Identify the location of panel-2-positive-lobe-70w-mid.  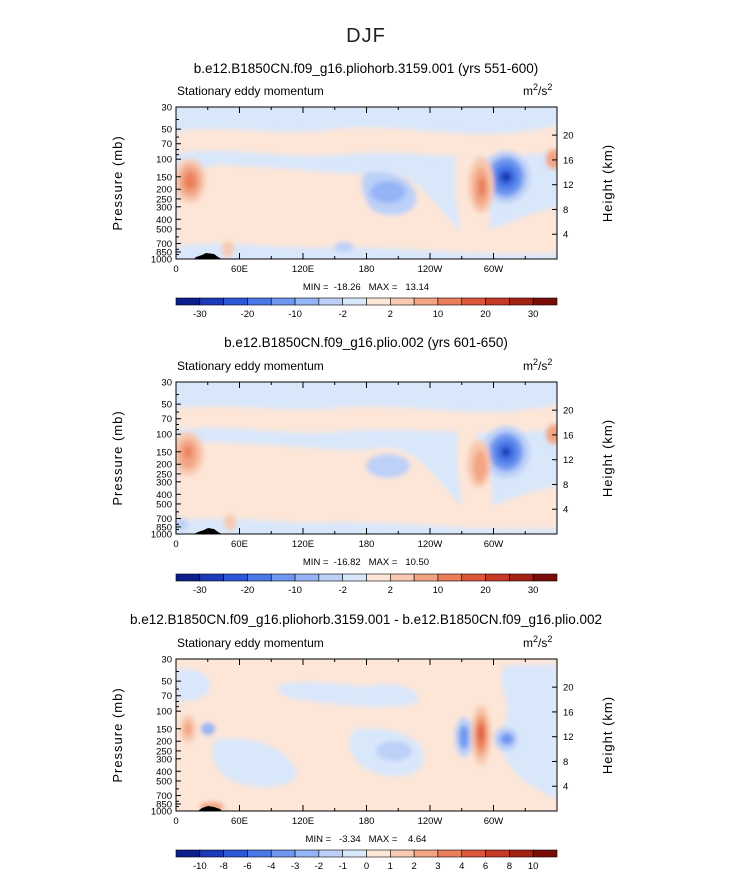
(480, 466).